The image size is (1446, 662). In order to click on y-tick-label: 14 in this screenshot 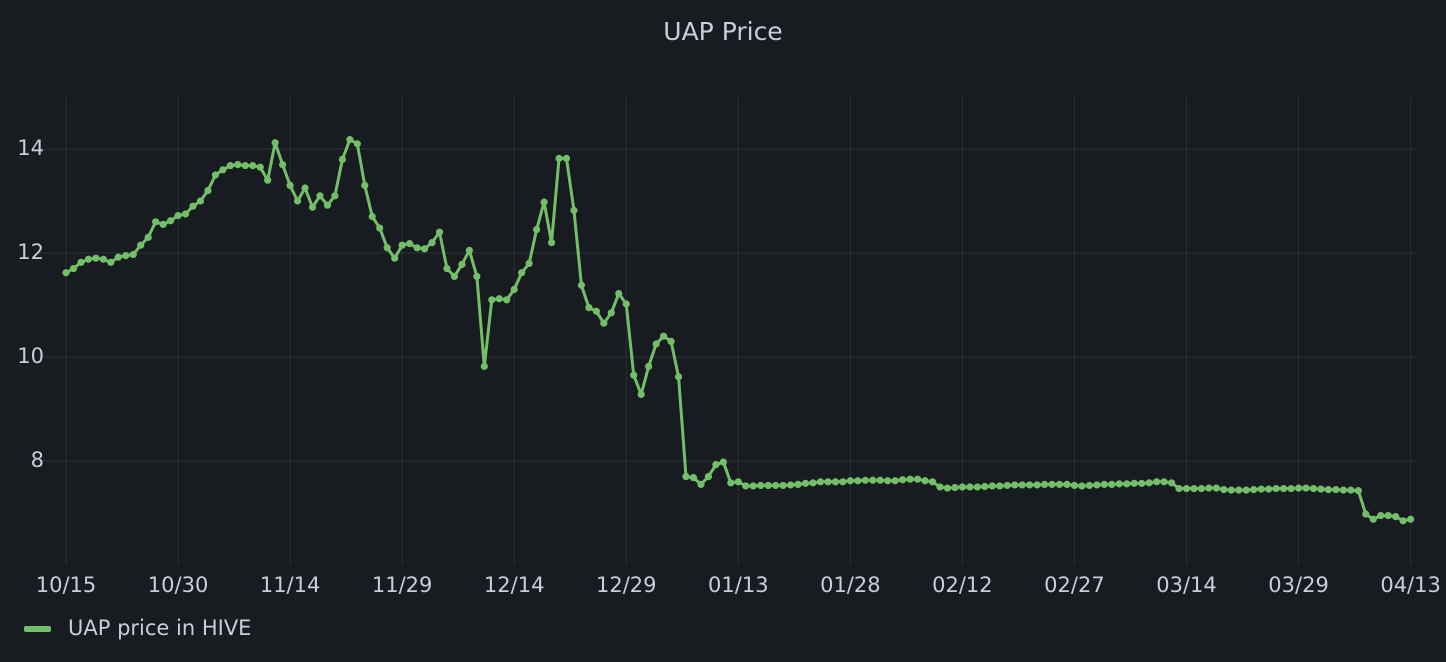, I will do `click(30, 148)`.